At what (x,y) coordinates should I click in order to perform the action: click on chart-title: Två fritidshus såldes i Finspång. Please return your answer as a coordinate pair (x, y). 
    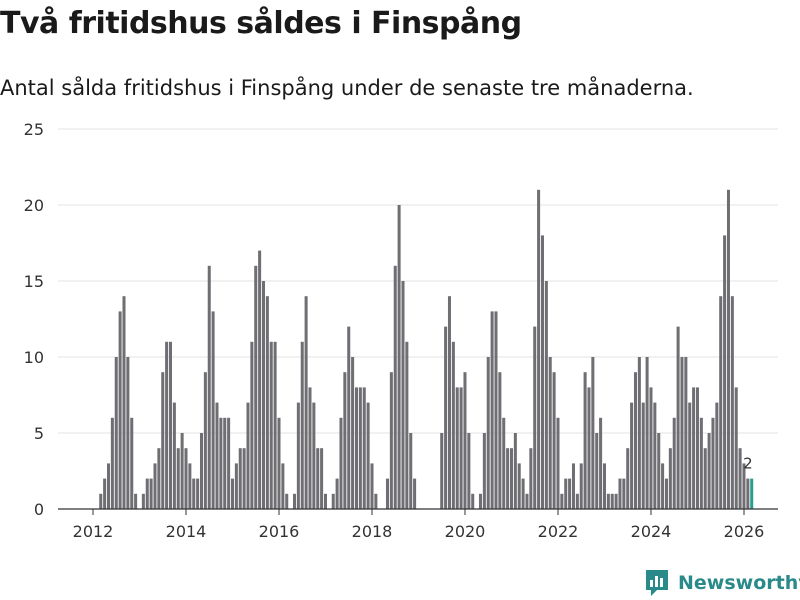
    Looking at the image, I should click on (261, 23).